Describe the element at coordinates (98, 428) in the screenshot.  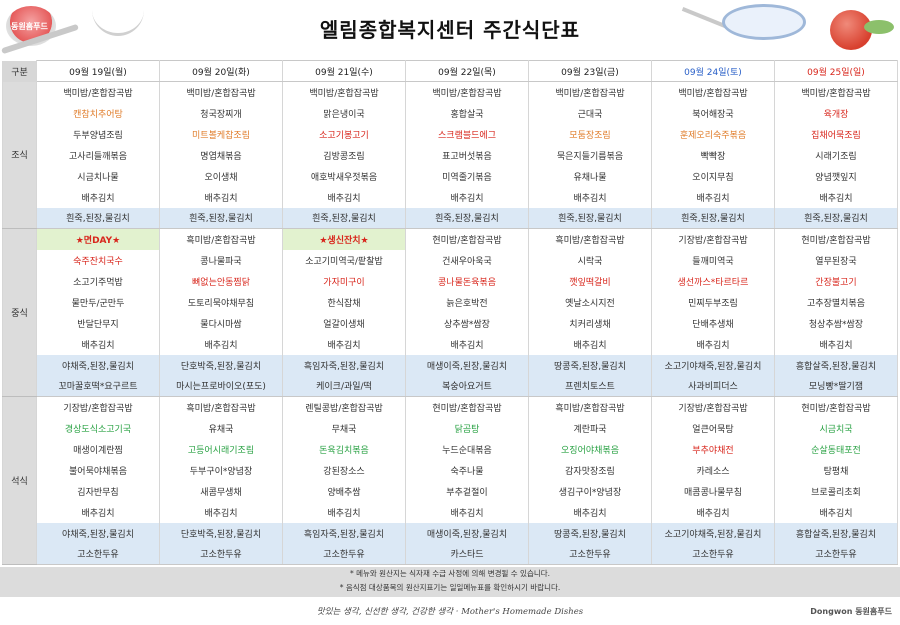
I see `menu-cell: 경상도식소고기국` at that location.